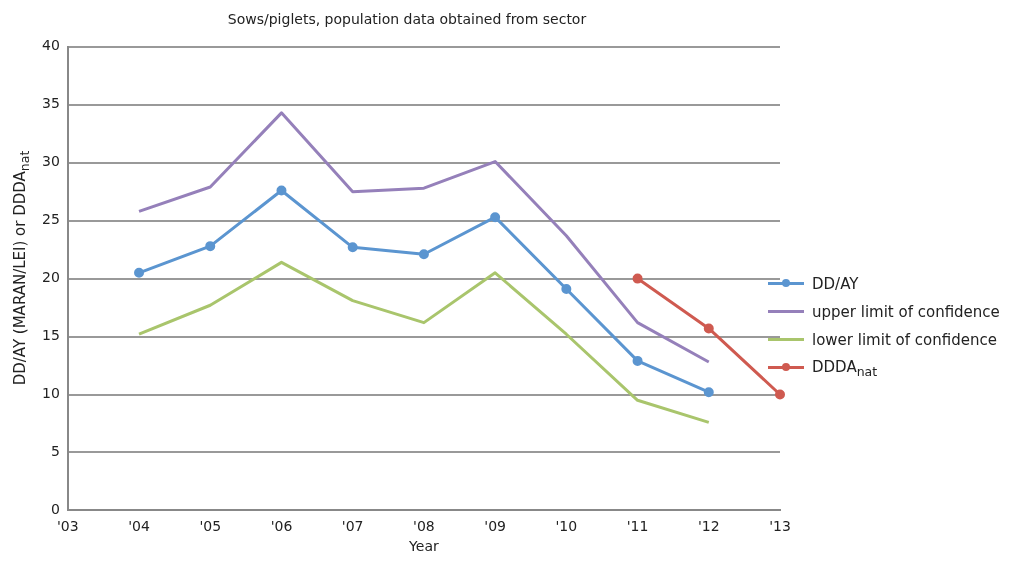  Describe the element at coordinates (904, 340) in the screenshot. I see `legend-label: lower limit of confidence` at that location.